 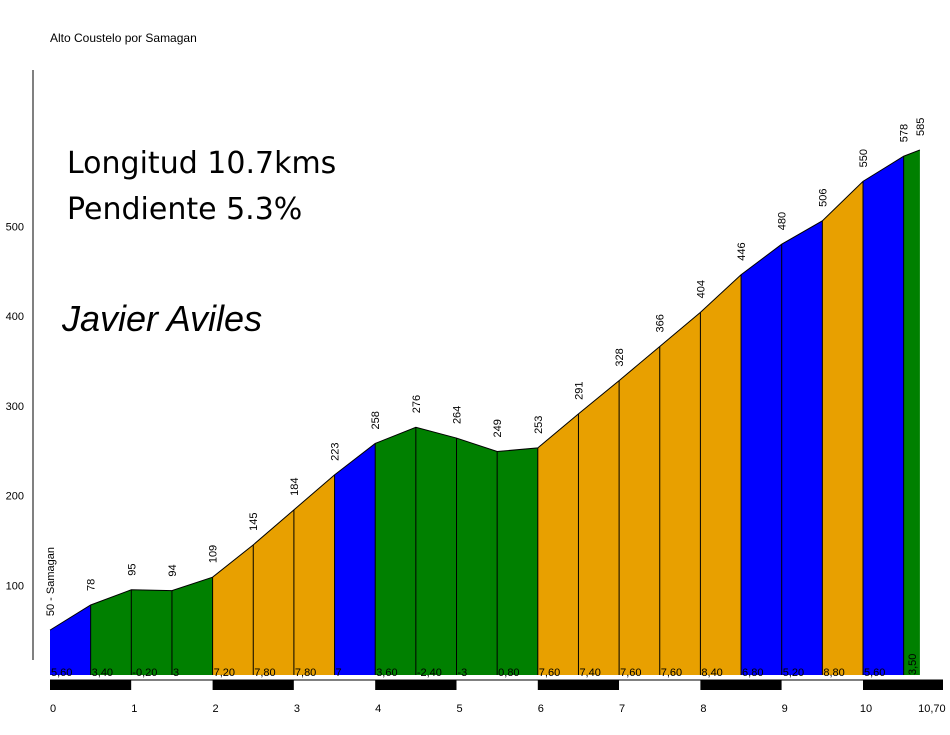 I want to click on grade-label: 8,40, so click(x=711, y=673).